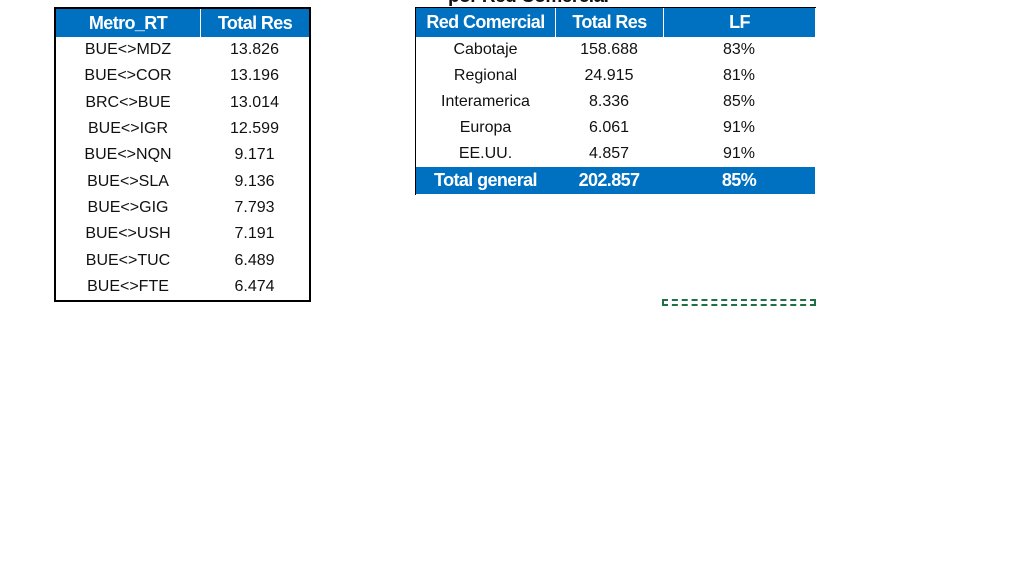  I want to click on header-cell: Metro_RT, so click(128, 23).